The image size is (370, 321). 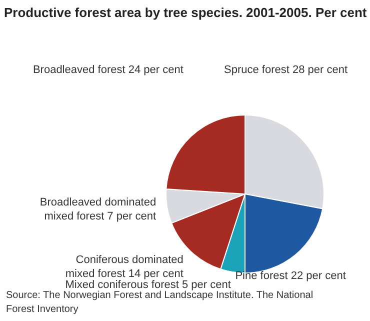 I want to click on slice-label: Pine forest 22 per cent, so click(x=290, y=276).